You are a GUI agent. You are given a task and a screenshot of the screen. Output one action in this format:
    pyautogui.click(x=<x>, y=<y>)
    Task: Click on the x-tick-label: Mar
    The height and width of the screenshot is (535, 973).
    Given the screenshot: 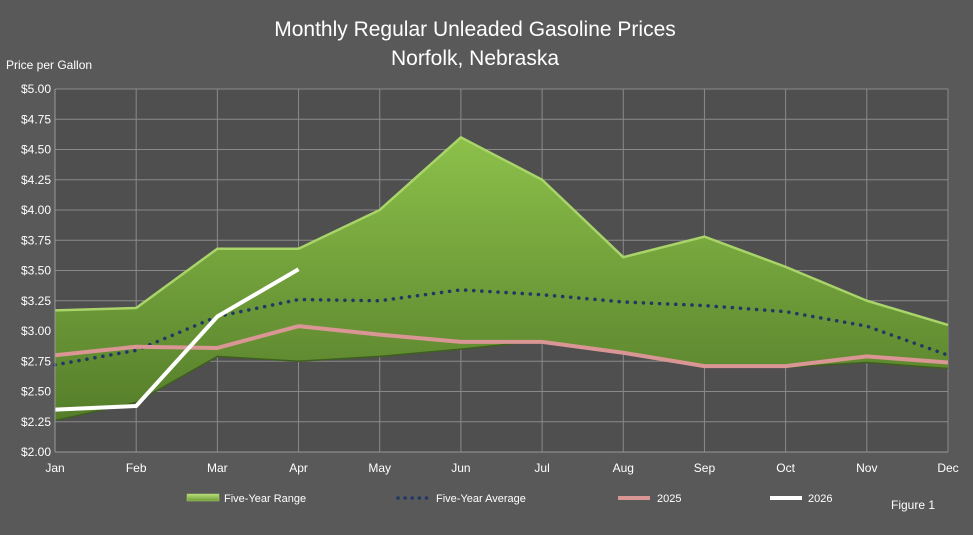 What is the action you would take?
    pyautogui.click(x=217, y=468)
    